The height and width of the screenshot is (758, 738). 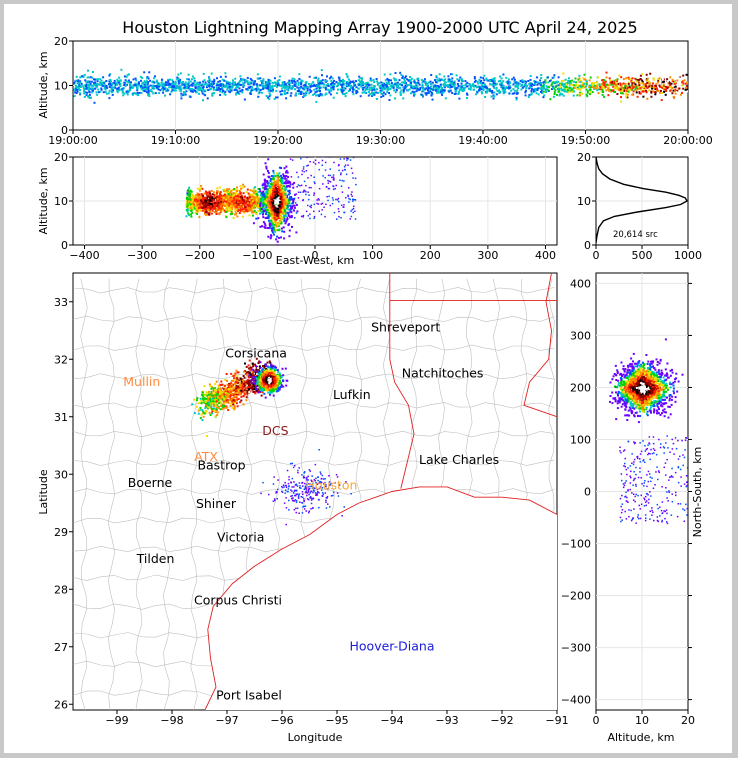 I want to click on x-tick-label: 19:30:00, so click(x=380, y=140).